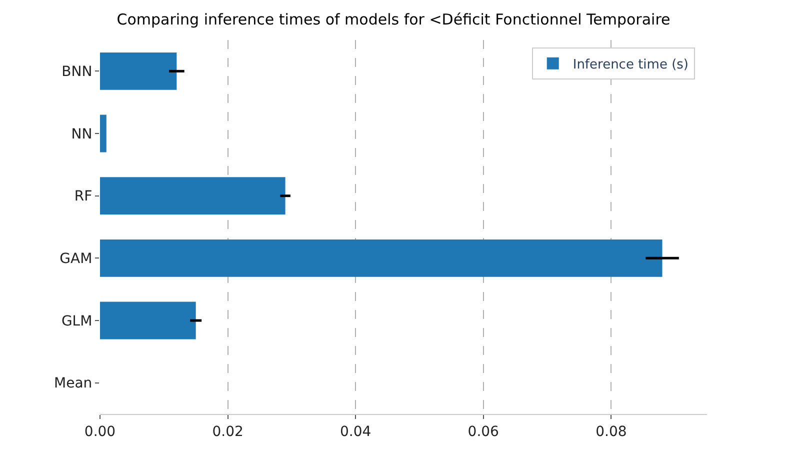 The height and width of the screenshot is (464, 787). What do you see at coordinates (393, 19) in the screenshot?
I see `chart-title: Comparing inference times of models for <Déficit Fonctionnel Temporaire` at bounding box center [393, 19].